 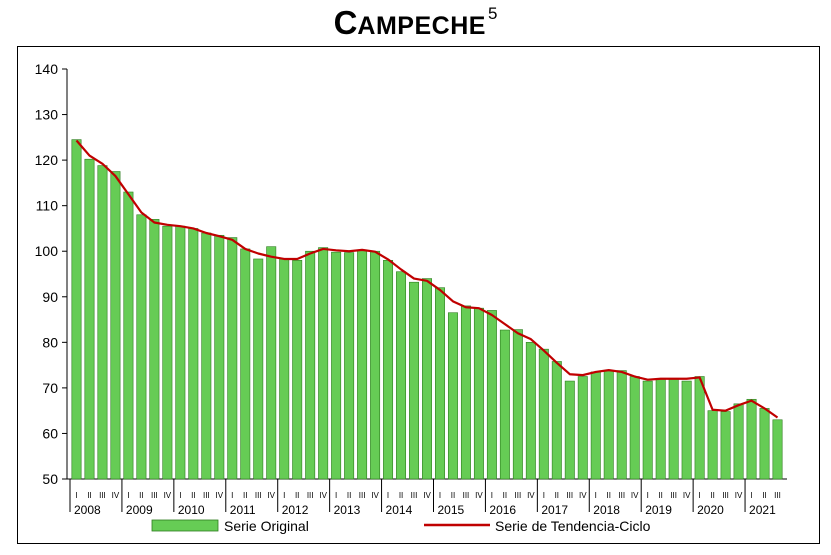 I want to click on y-tick-label: 60, so click(x=50, y=433).